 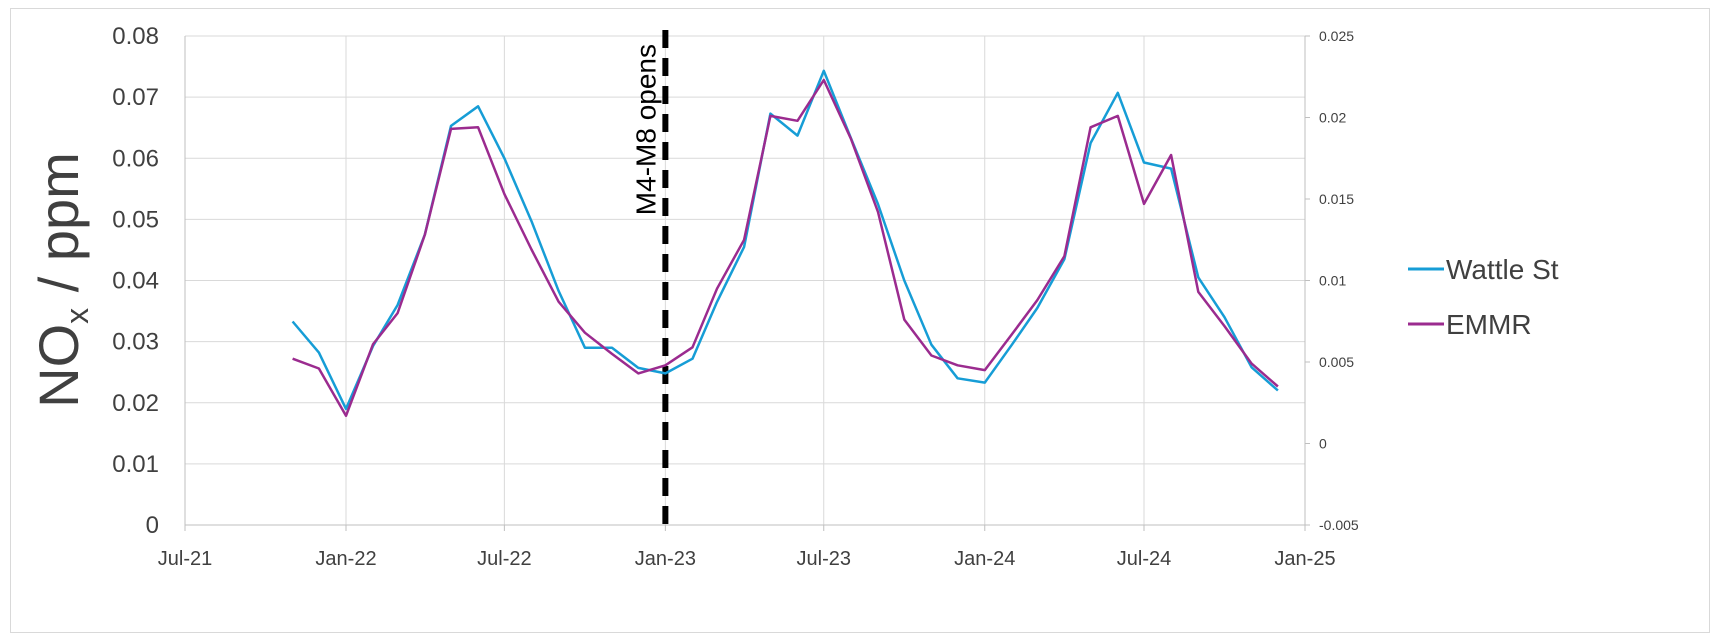 What do you see at coordinates (1336, 36) in the screenshot?
I see `right-tick-label: 0.025` at bounding box center [1336, 36].